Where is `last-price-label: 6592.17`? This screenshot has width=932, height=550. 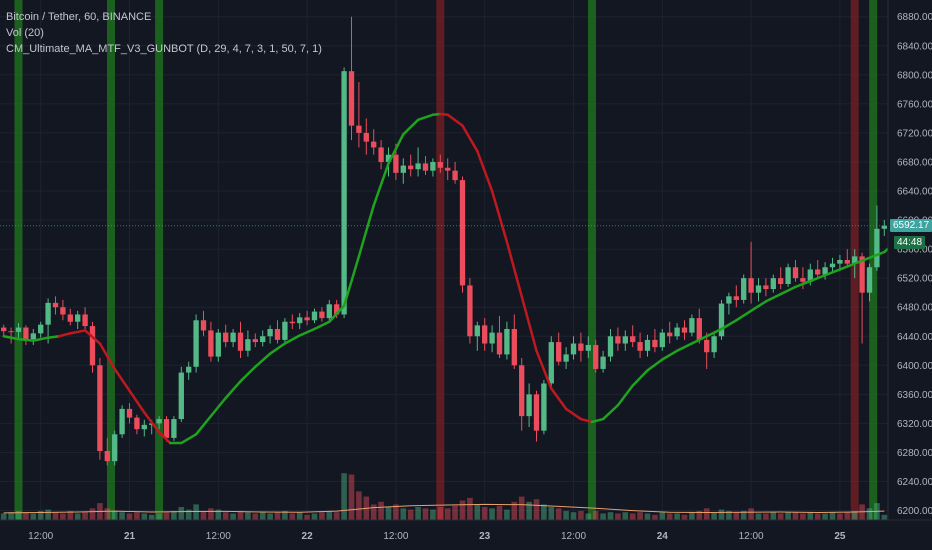
last-price-label: 6592.17 is located at coordinates (911, 225).